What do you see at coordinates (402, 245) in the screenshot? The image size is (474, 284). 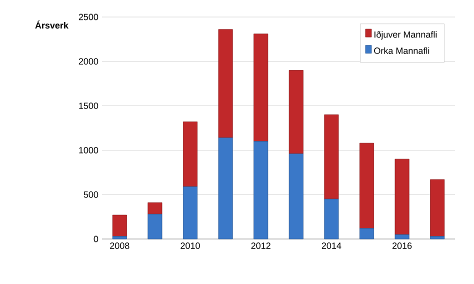 I see `x-tick-label: 2016` at bounding box center [402, 245].